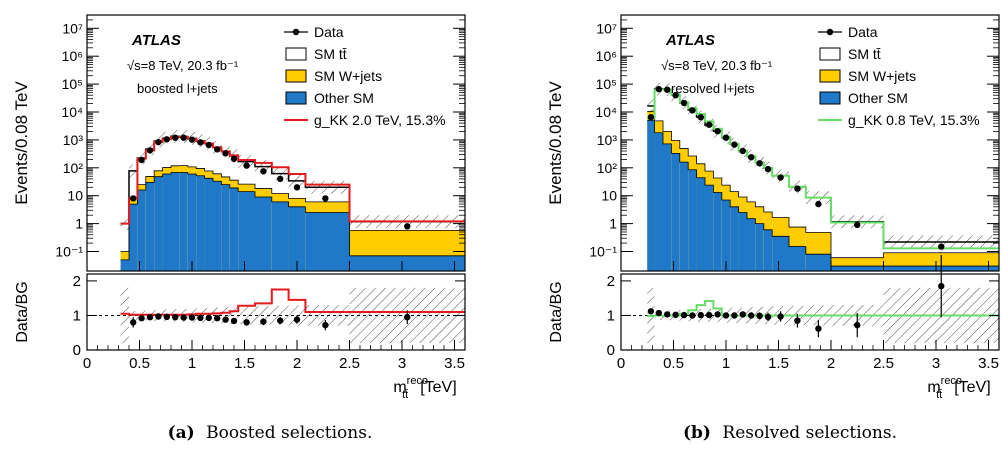  I want to click on x-tick-label: 1.5, so click(244, 363).